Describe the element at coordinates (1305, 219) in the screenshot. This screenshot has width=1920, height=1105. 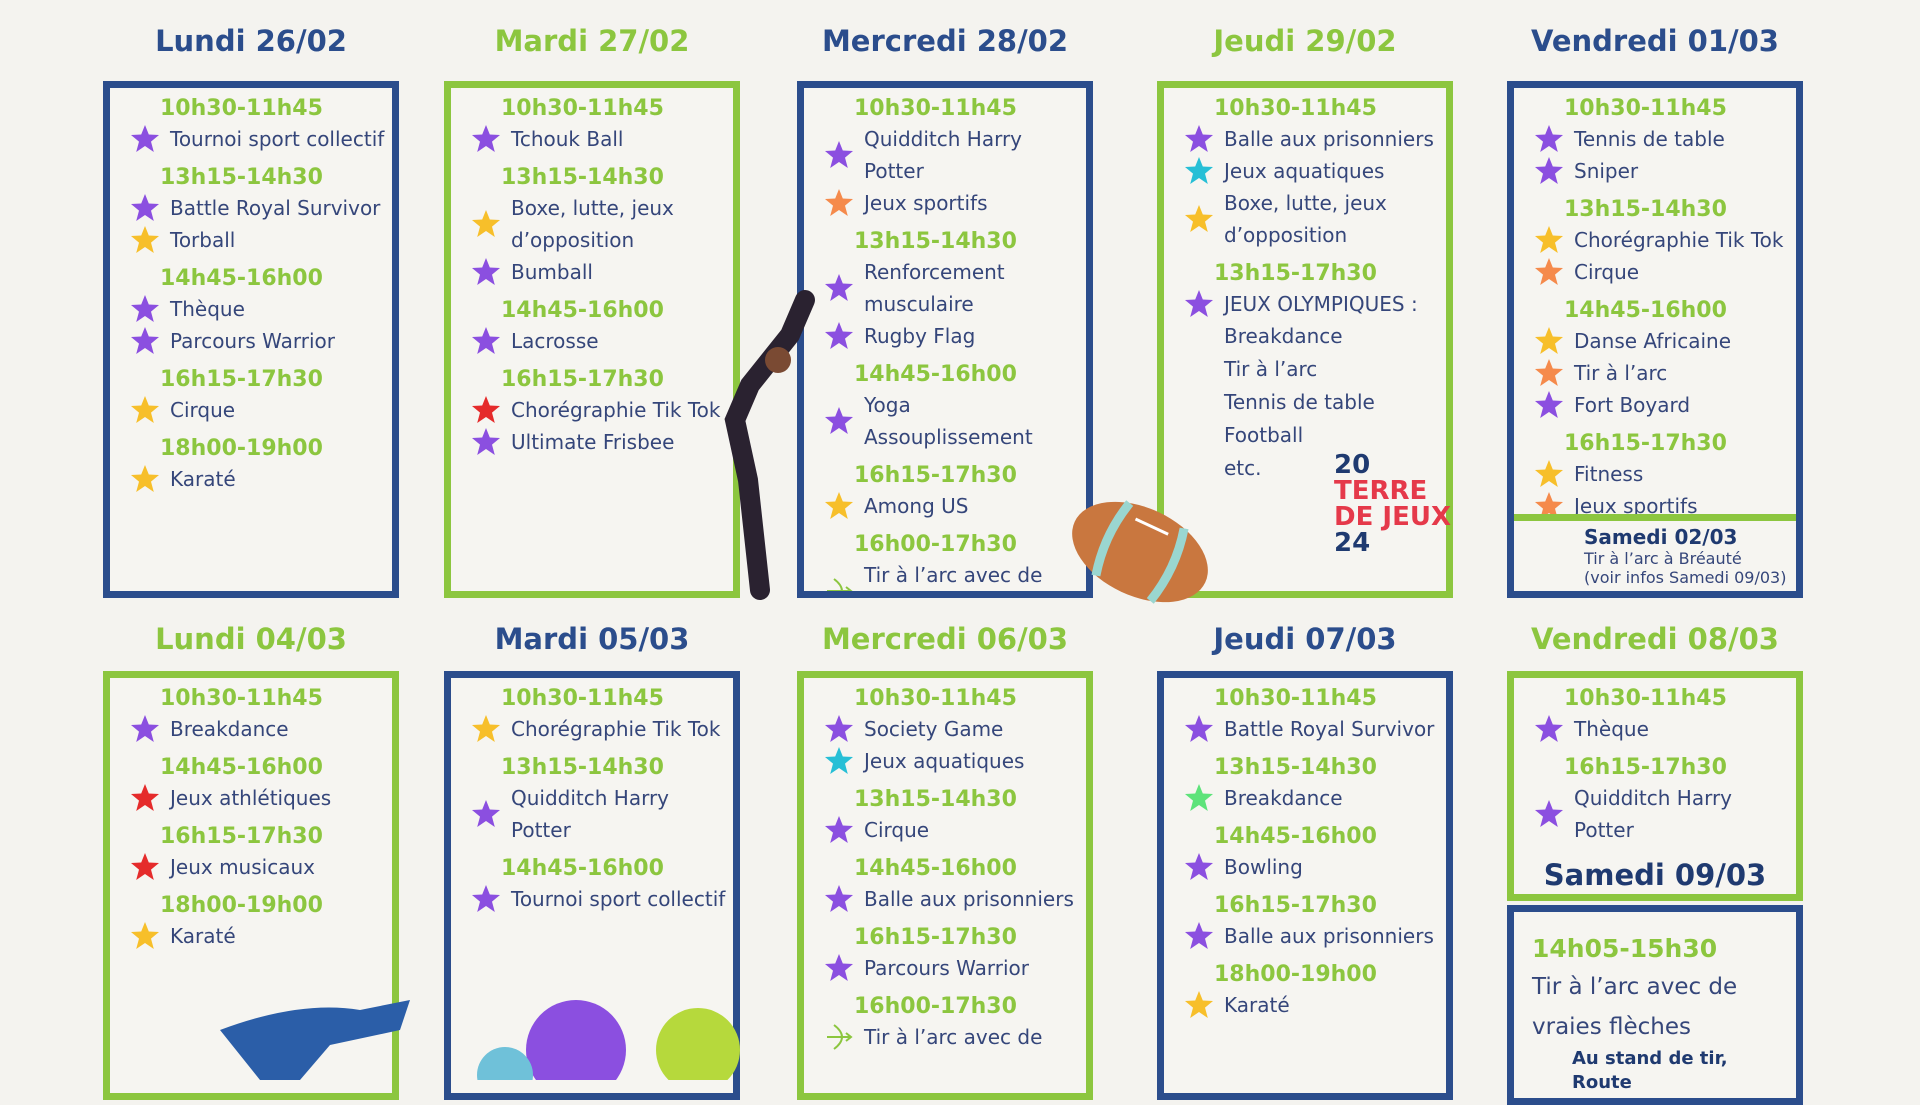
I see `activity-label: Boxe, lutte, jeux d’opposition` at that location.